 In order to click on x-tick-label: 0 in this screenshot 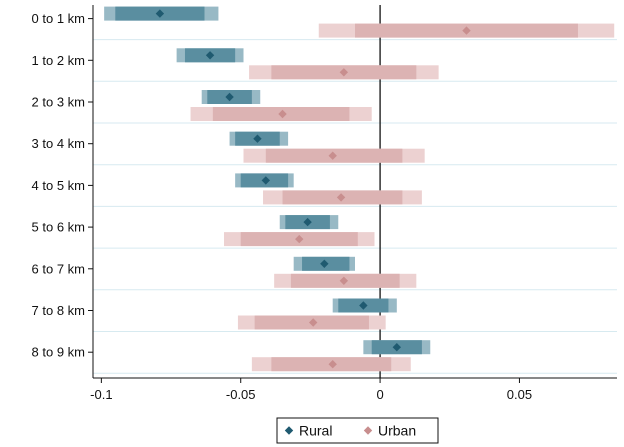, I will do `click(379, 394)`.